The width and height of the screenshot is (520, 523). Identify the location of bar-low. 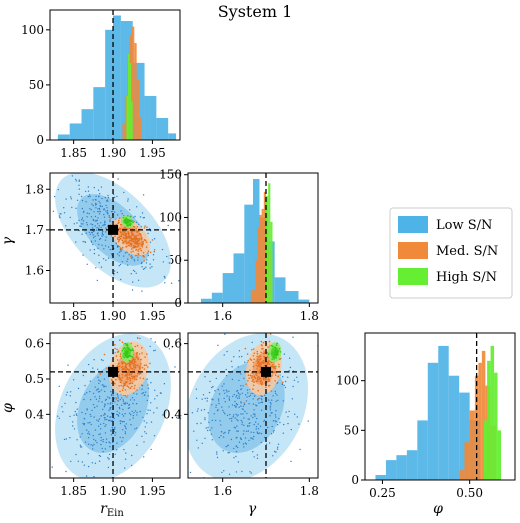
(217, 297).